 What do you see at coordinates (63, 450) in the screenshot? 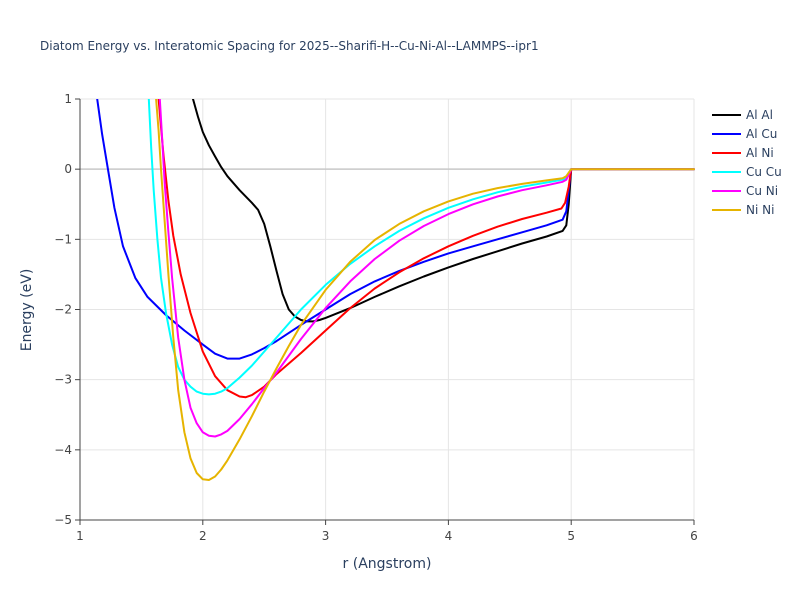
I see `y-tick-label: −4` at bounding box center [63, 450].